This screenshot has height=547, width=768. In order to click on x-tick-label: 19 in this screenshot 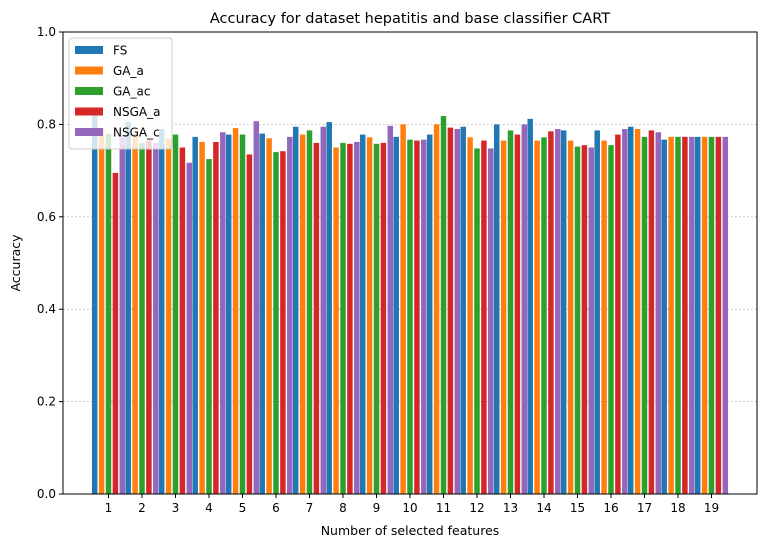, I will do `click(711, 508)`.